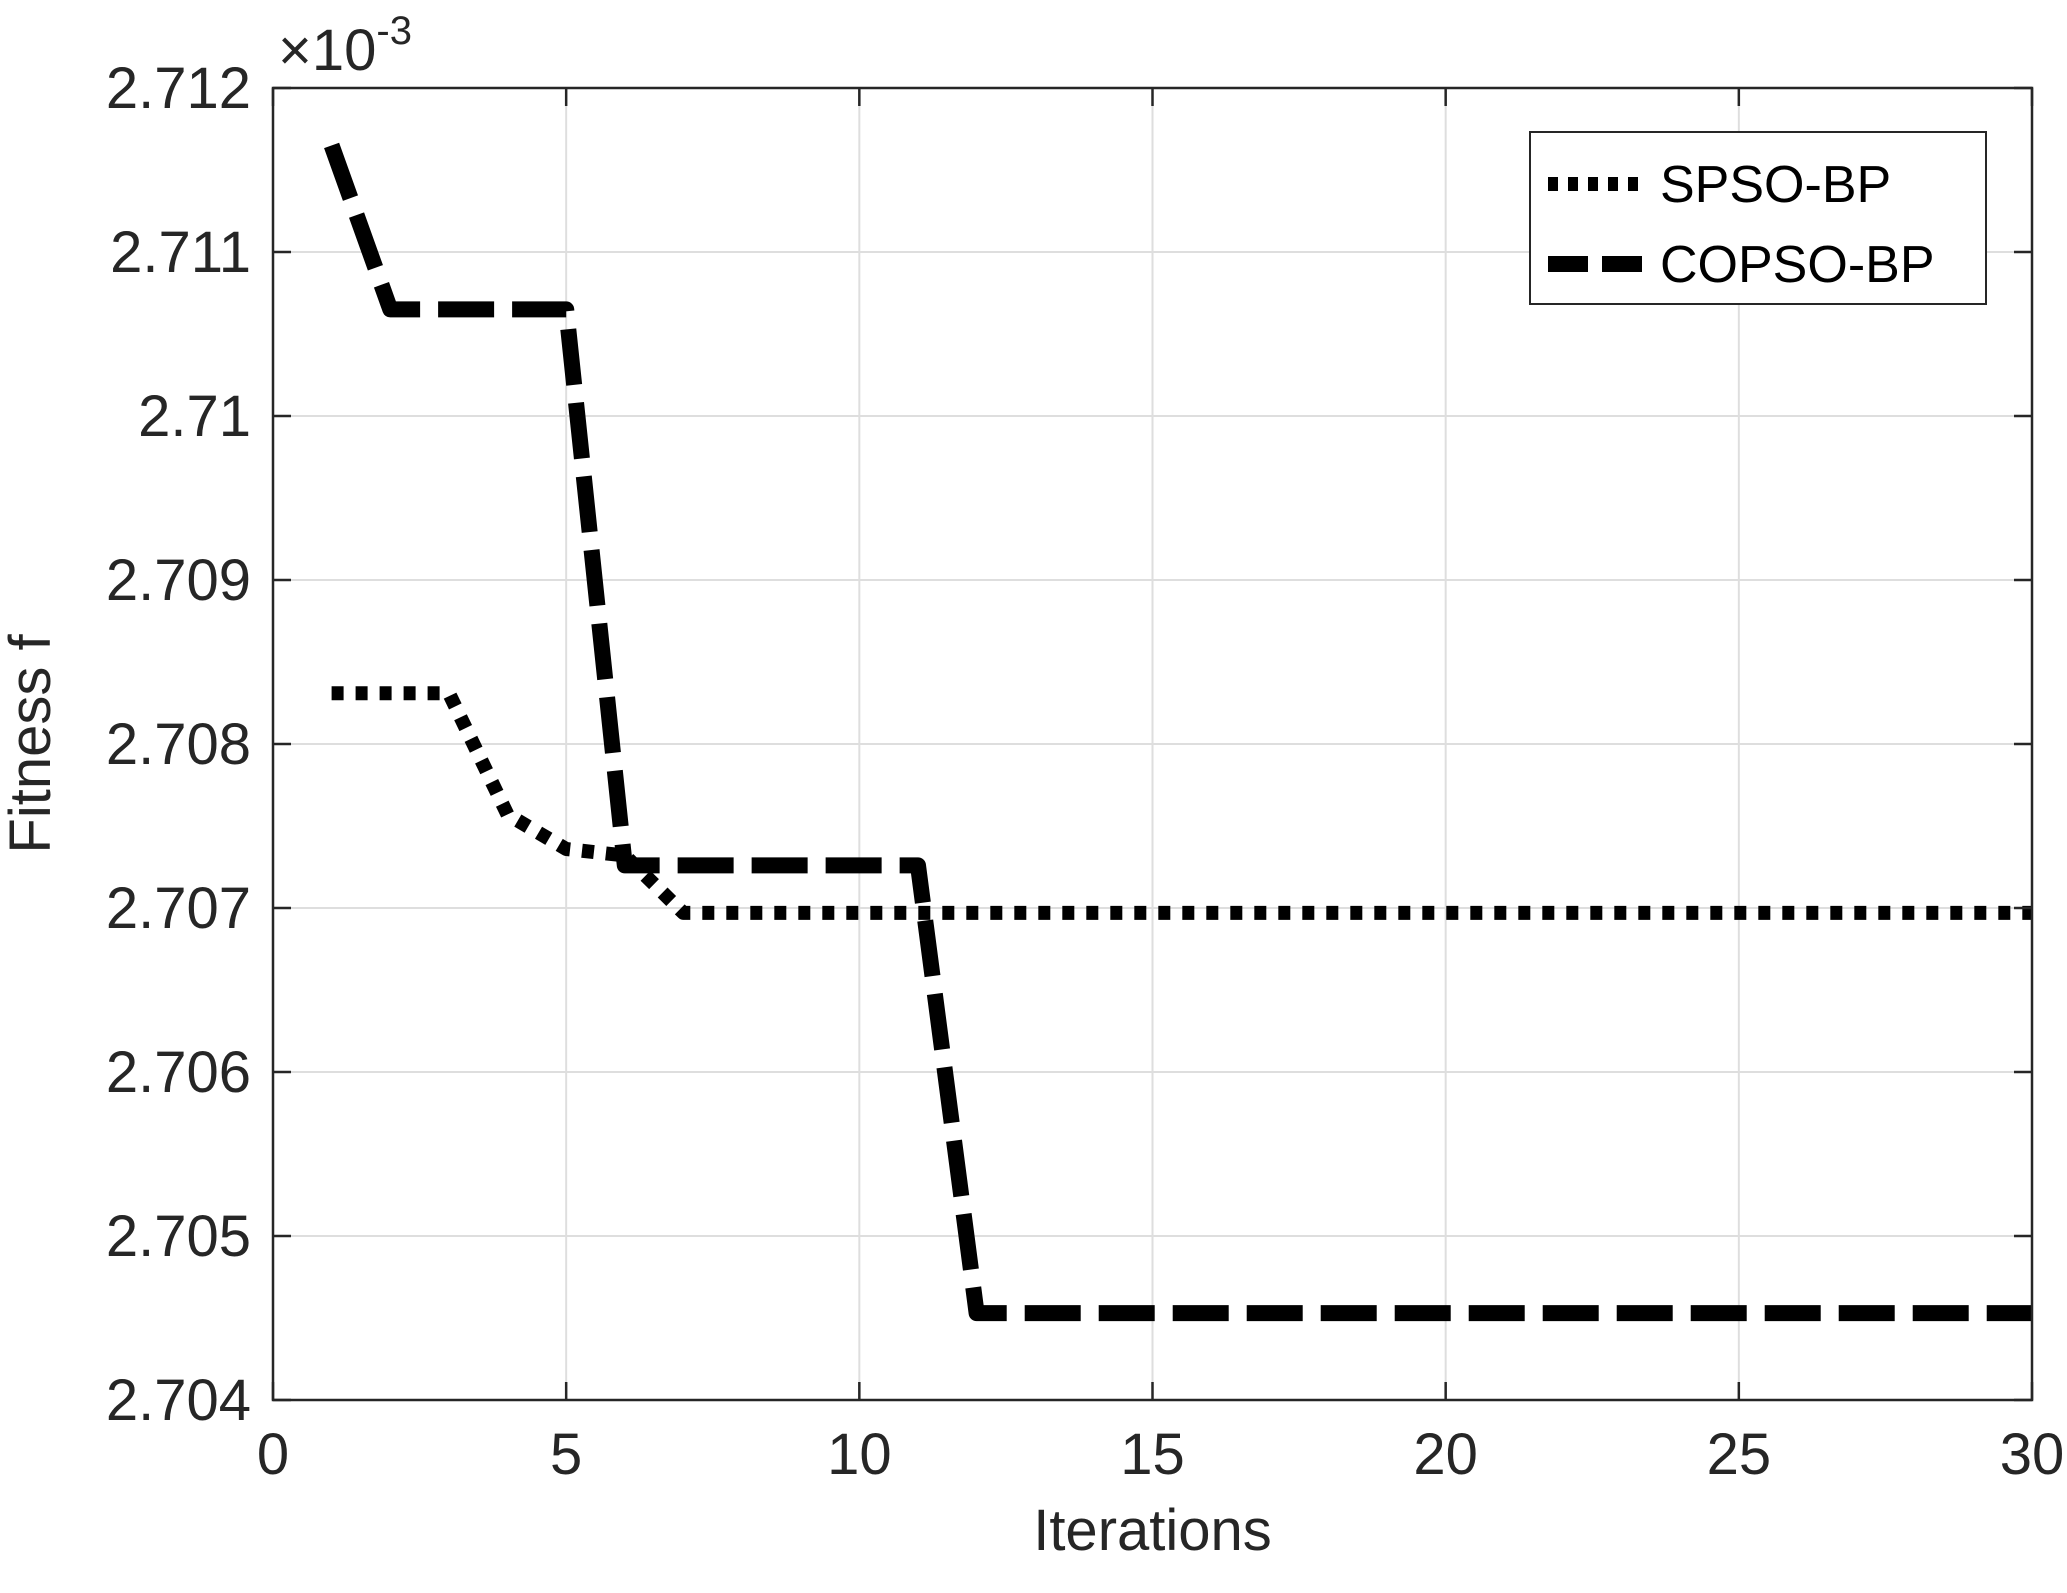 This screenshot has width=2067, height=1593. Describe the element at coordinates (273, 1454) in the screenshot. I see `x-tick-label: 0` at that location.